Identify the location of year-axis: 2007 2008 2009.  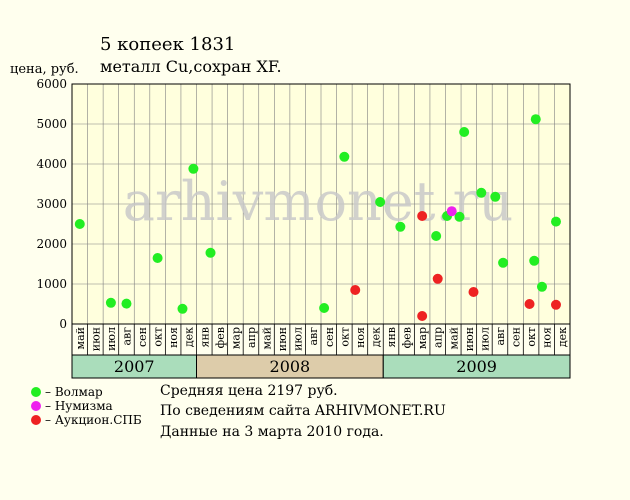
(321, 366).